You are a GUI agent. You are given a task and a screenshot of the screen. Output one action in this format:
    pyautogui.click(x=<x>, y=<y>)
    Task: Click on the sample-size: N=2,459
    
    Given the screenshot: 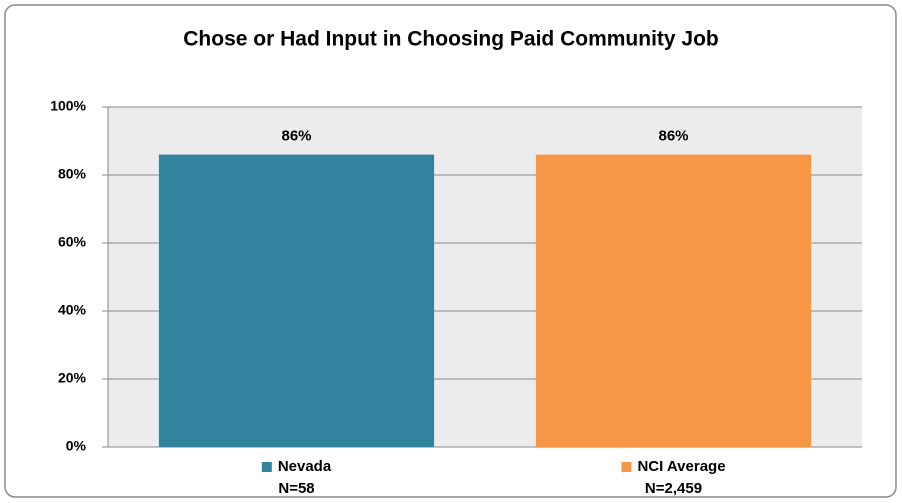 What is the action you would take?
    pyautogui.click(x=673, y=488)
    